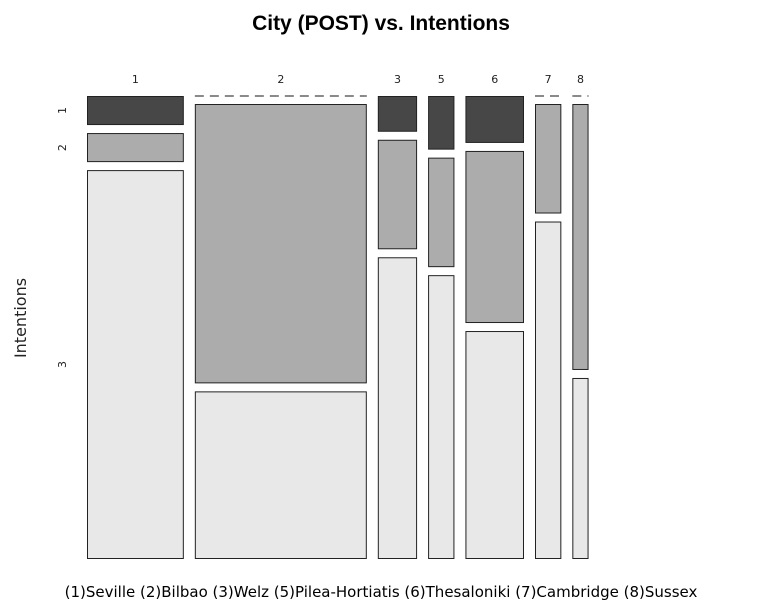 This screenshot has height=607, width=762. What do you see at coordinates (62, 147) in the screenshot?
I see `row-label-2: 2` at bounding box center [62, 147].